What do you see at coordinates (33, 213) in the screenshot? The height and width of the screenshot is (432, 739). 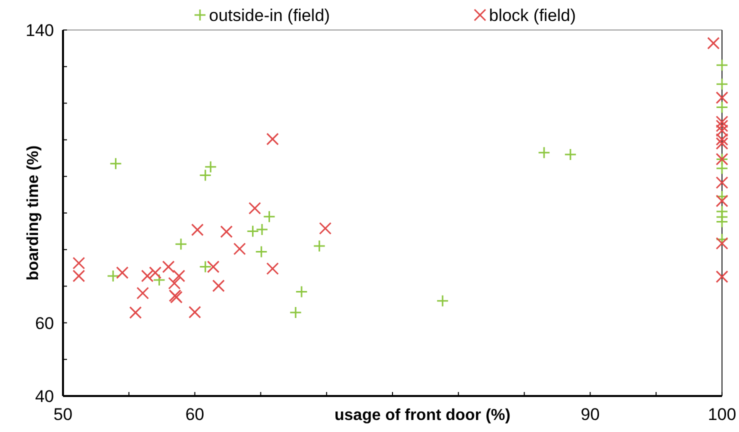 I see `y-axis-title: boarding time (%)` at bounding box center [33, 213].